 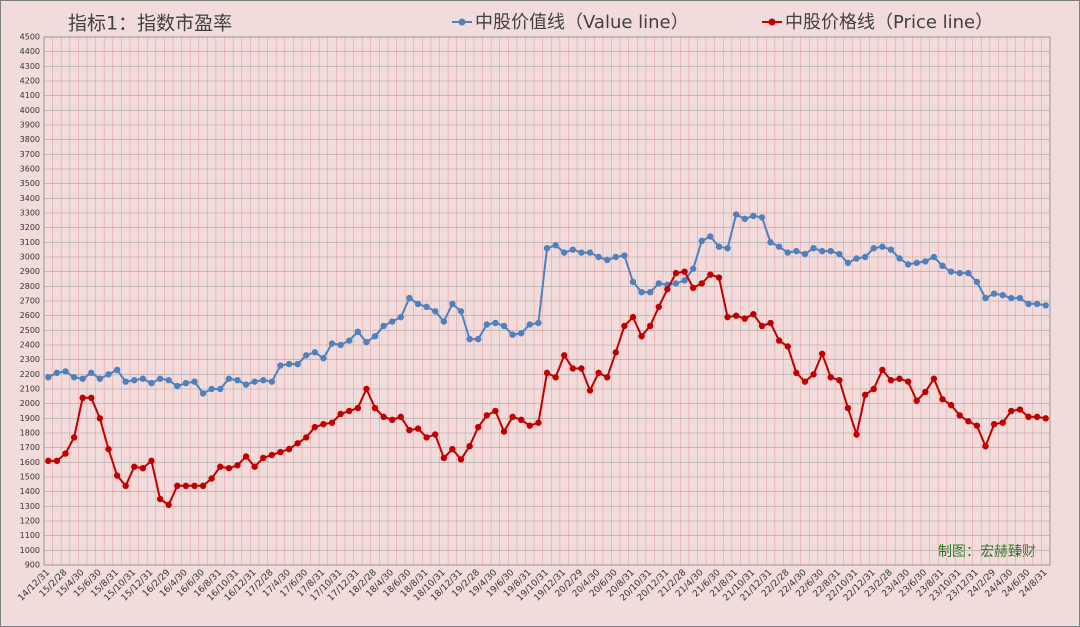 What do you see at coordinates (30, 154) in the screenshot?
I see `y-tick-label: 3700` at bounding box center [30, 154].